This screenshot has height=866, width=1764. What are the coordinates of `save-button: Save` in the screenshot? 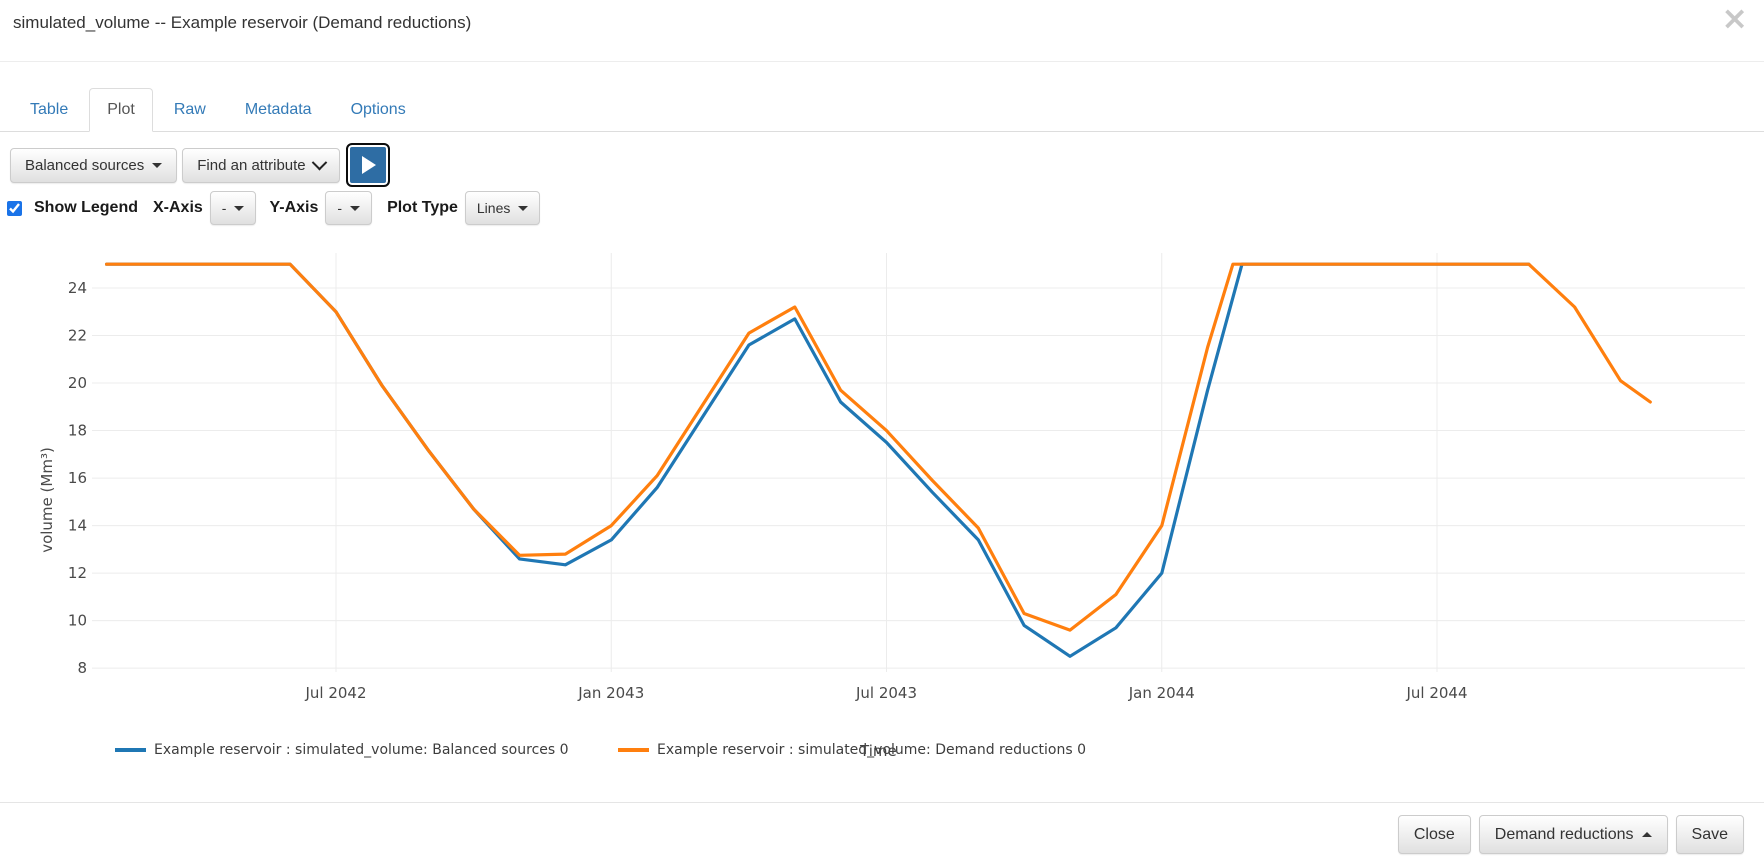 It's located at (1709, 834).